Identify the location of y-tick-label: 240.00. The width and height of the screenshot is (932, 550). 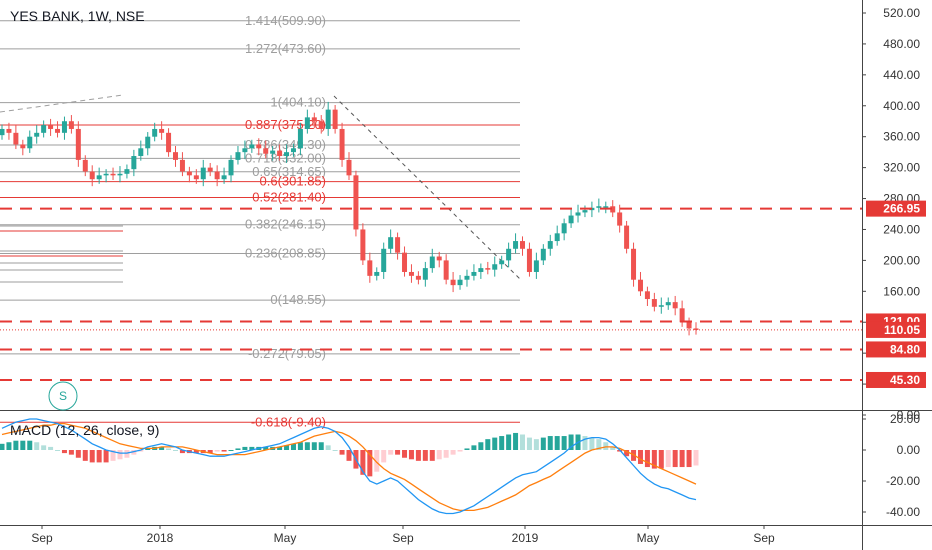
(901, 229).